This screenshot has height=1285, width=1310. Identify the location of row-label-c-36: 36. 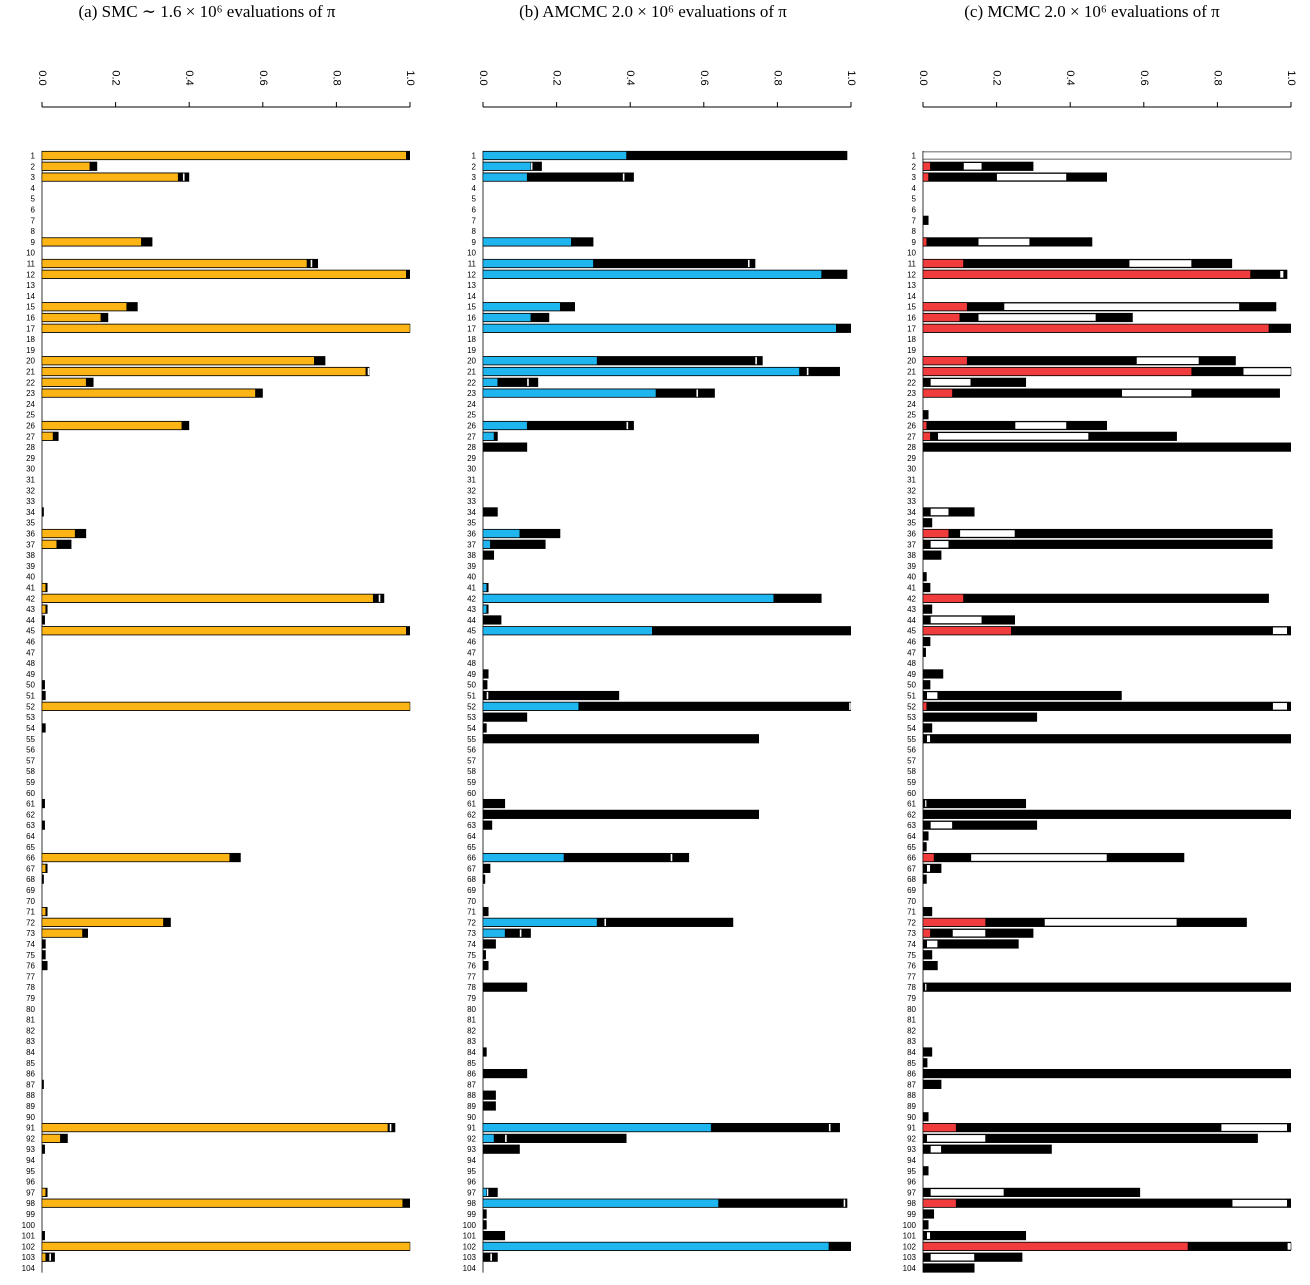
(911, 534).